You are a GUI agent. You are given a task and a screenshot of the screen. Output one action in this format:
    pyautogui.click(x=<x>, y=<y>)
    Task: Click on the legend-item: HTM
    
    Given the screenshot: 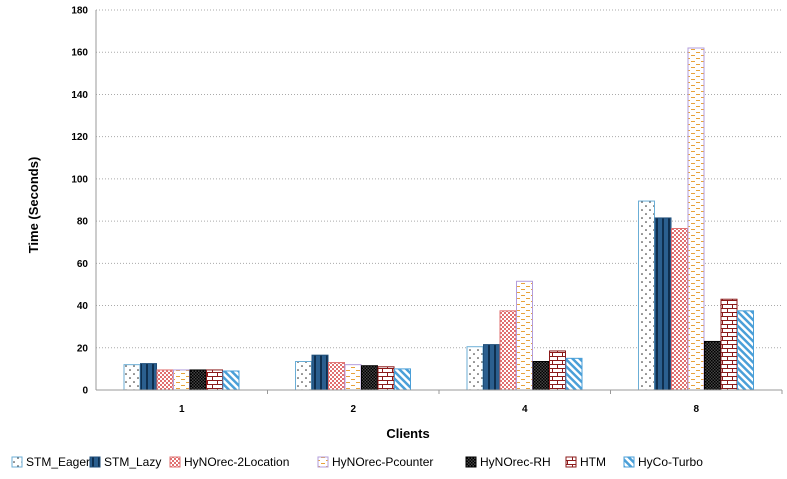 What is the action you would take?
    pyautogui.click(x=585, y=462)
    